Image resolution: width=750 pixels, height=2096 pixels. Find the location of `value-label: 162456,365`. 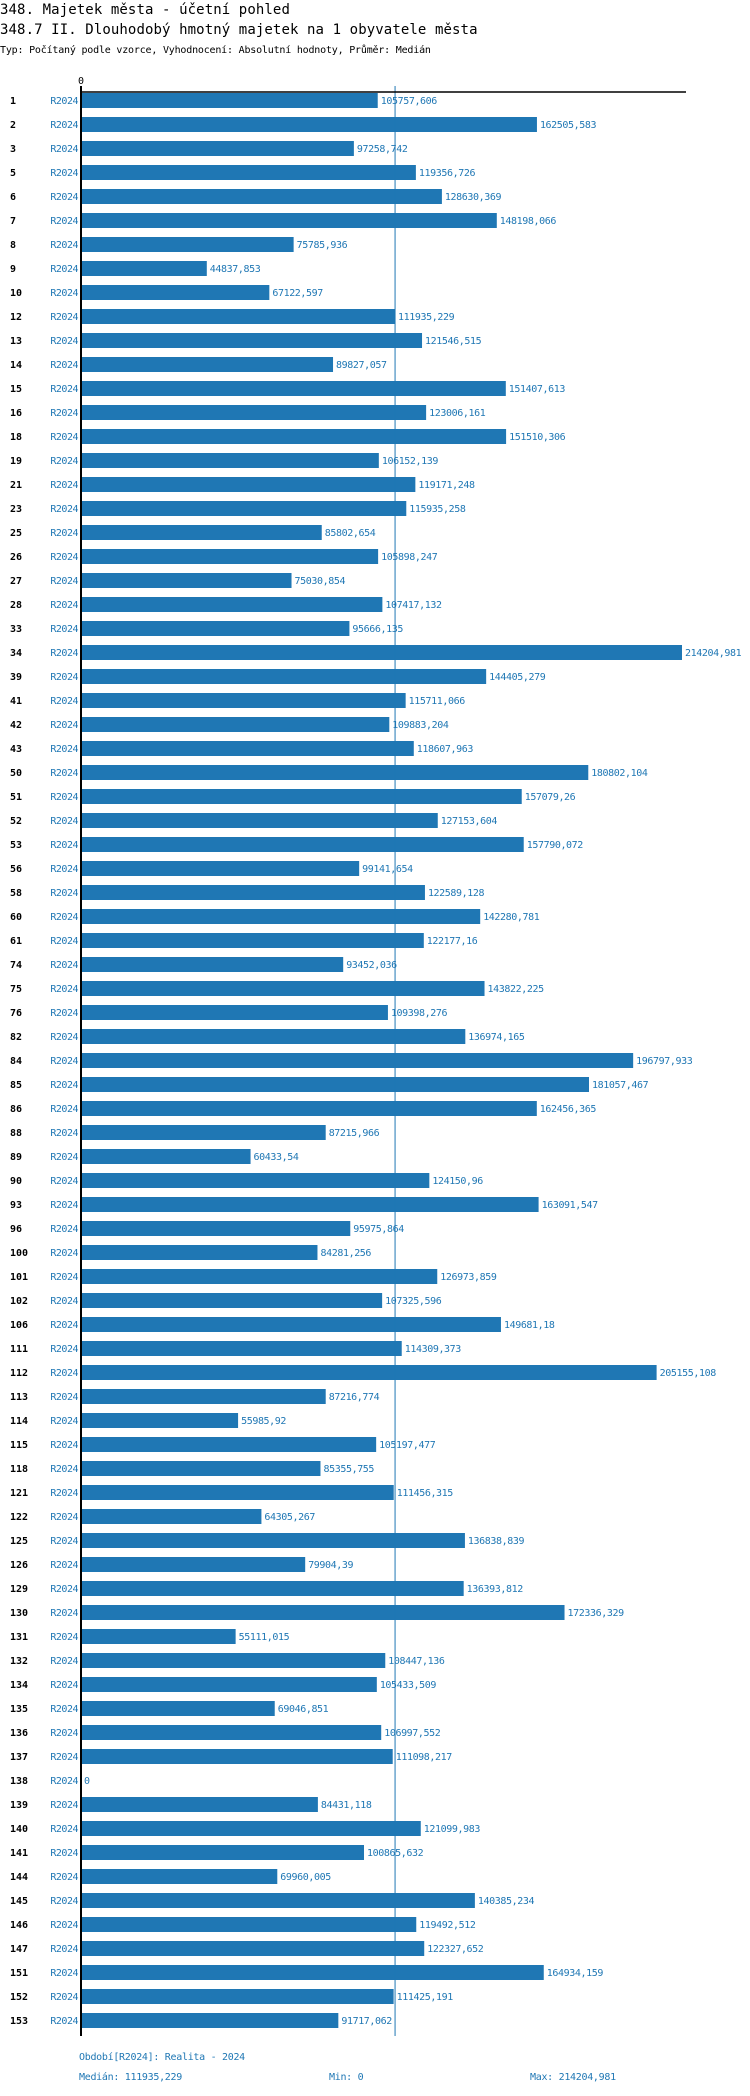

value-label: 162456,365 is located at coordinates (568, 1109).